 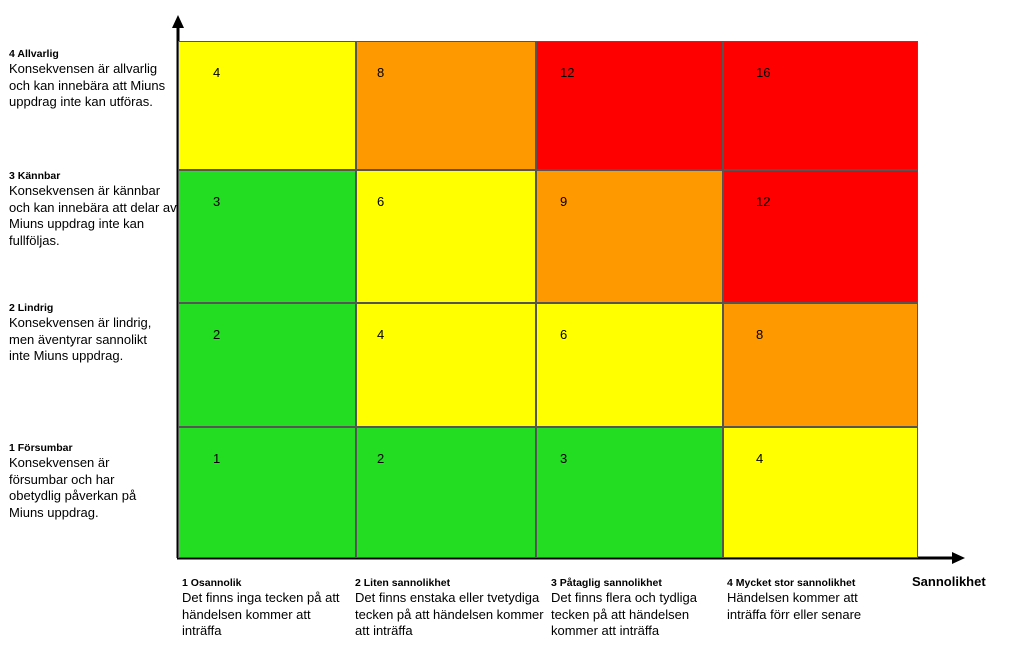 I want to click on consequence-desc-line: fullföljas., so click(x=34, y=240).